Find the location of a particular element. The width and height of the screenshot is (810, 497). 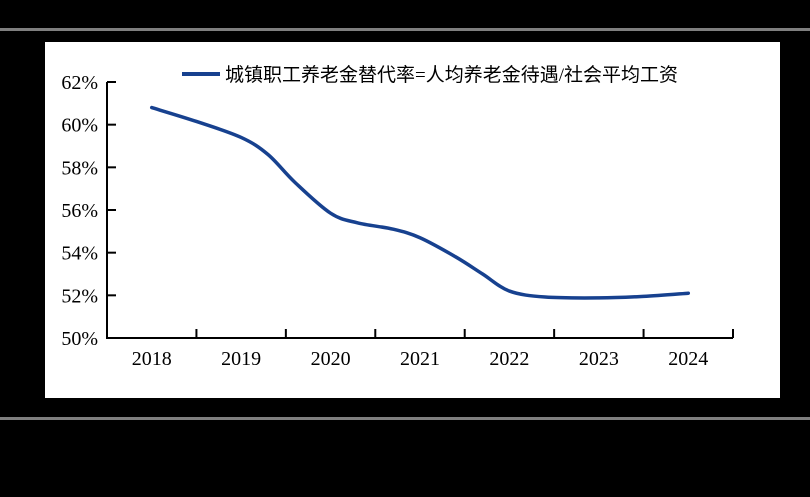

x-axis-label: 2020 is located at coordinates (331, 359).